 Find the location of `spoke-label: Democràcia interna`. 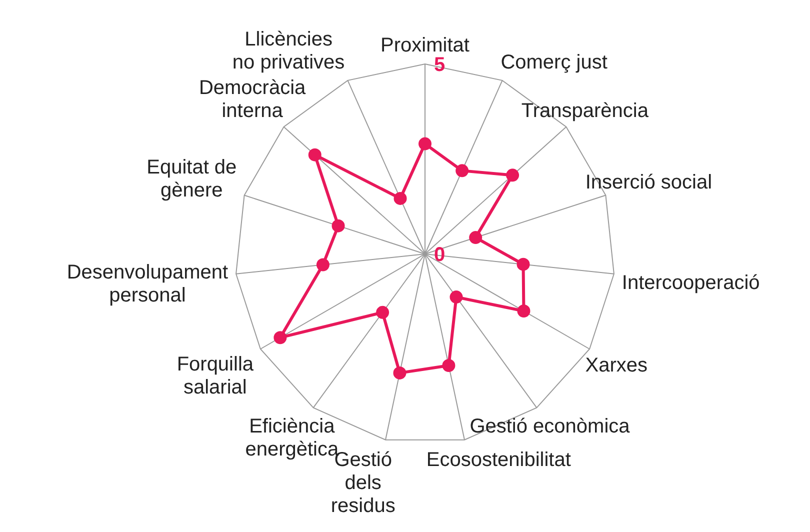

spoke-label: Democràcia interna is located at coordinates (252, 99).